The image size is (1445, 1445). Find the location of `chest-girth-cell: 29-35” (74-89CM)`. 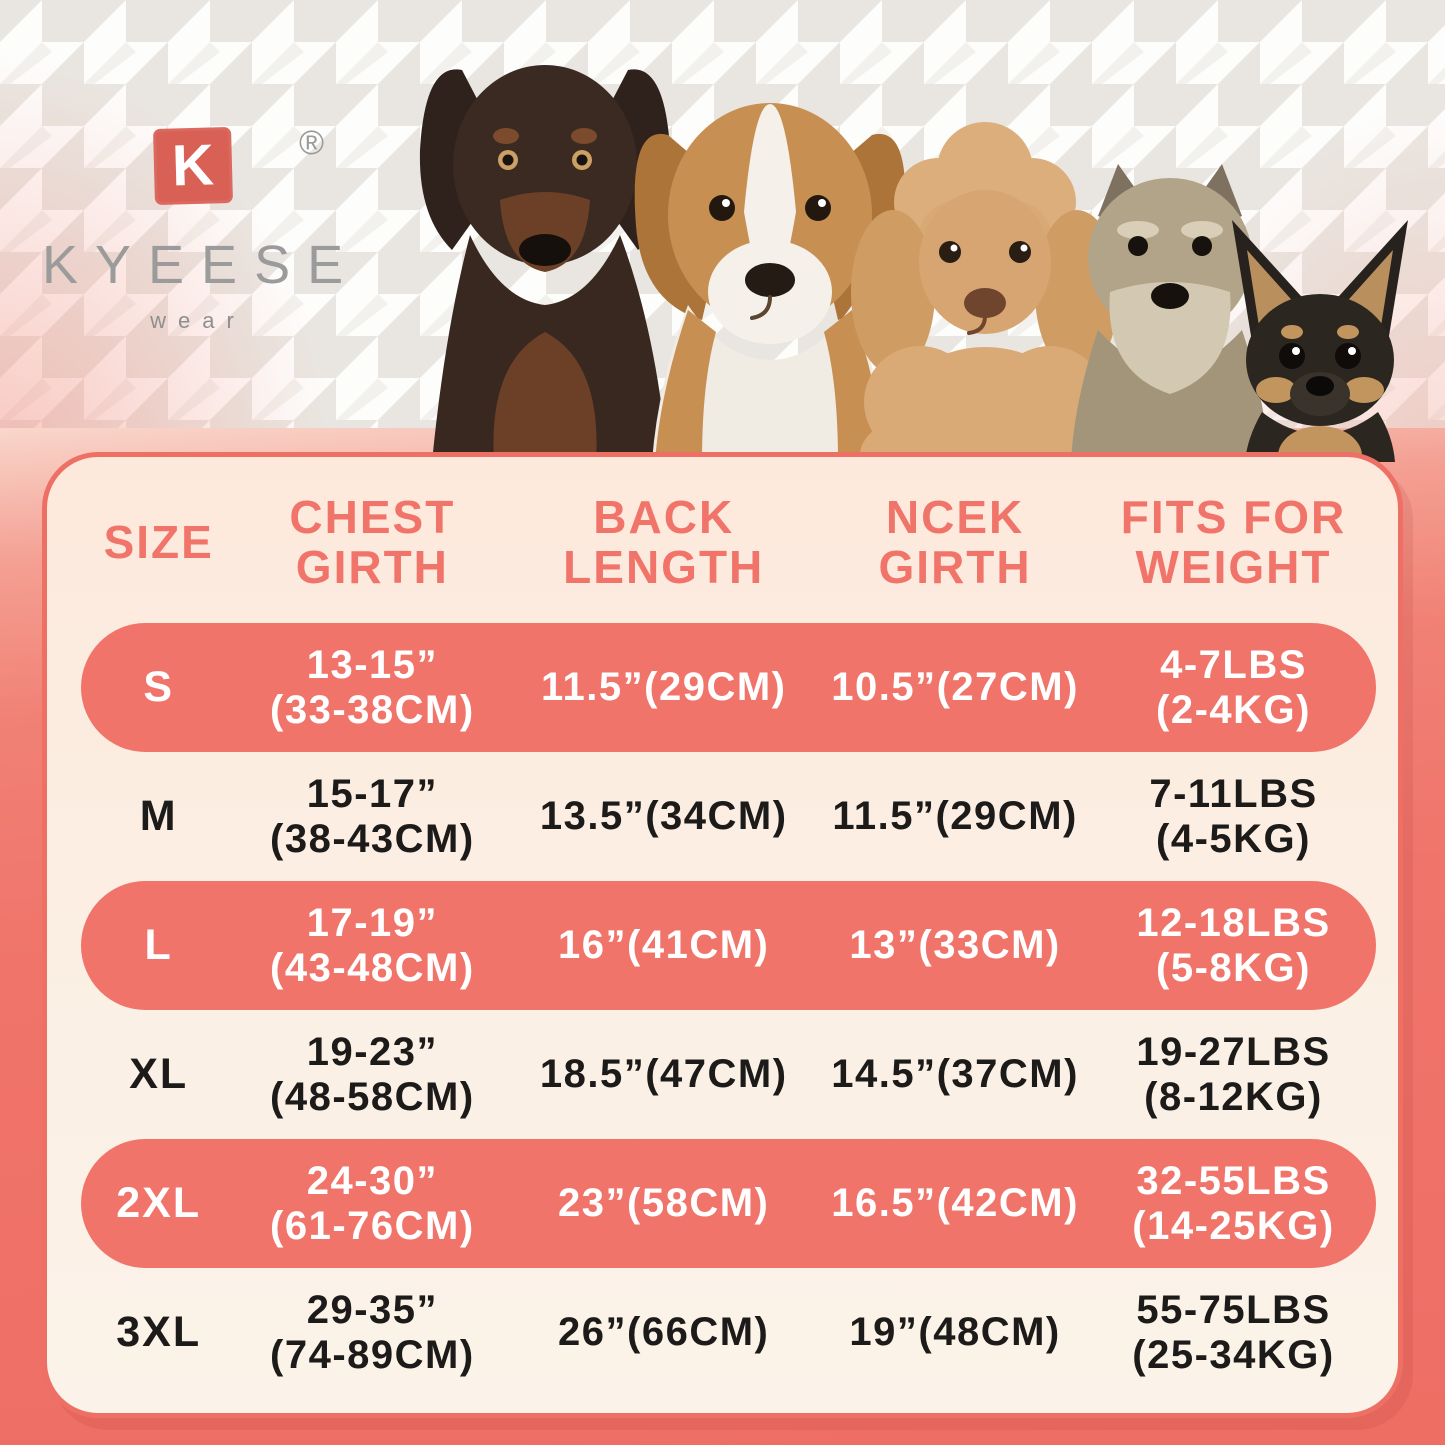

chest-girth-cell: 29-35” (74-89CM) is located at coordinates (372, 1333).